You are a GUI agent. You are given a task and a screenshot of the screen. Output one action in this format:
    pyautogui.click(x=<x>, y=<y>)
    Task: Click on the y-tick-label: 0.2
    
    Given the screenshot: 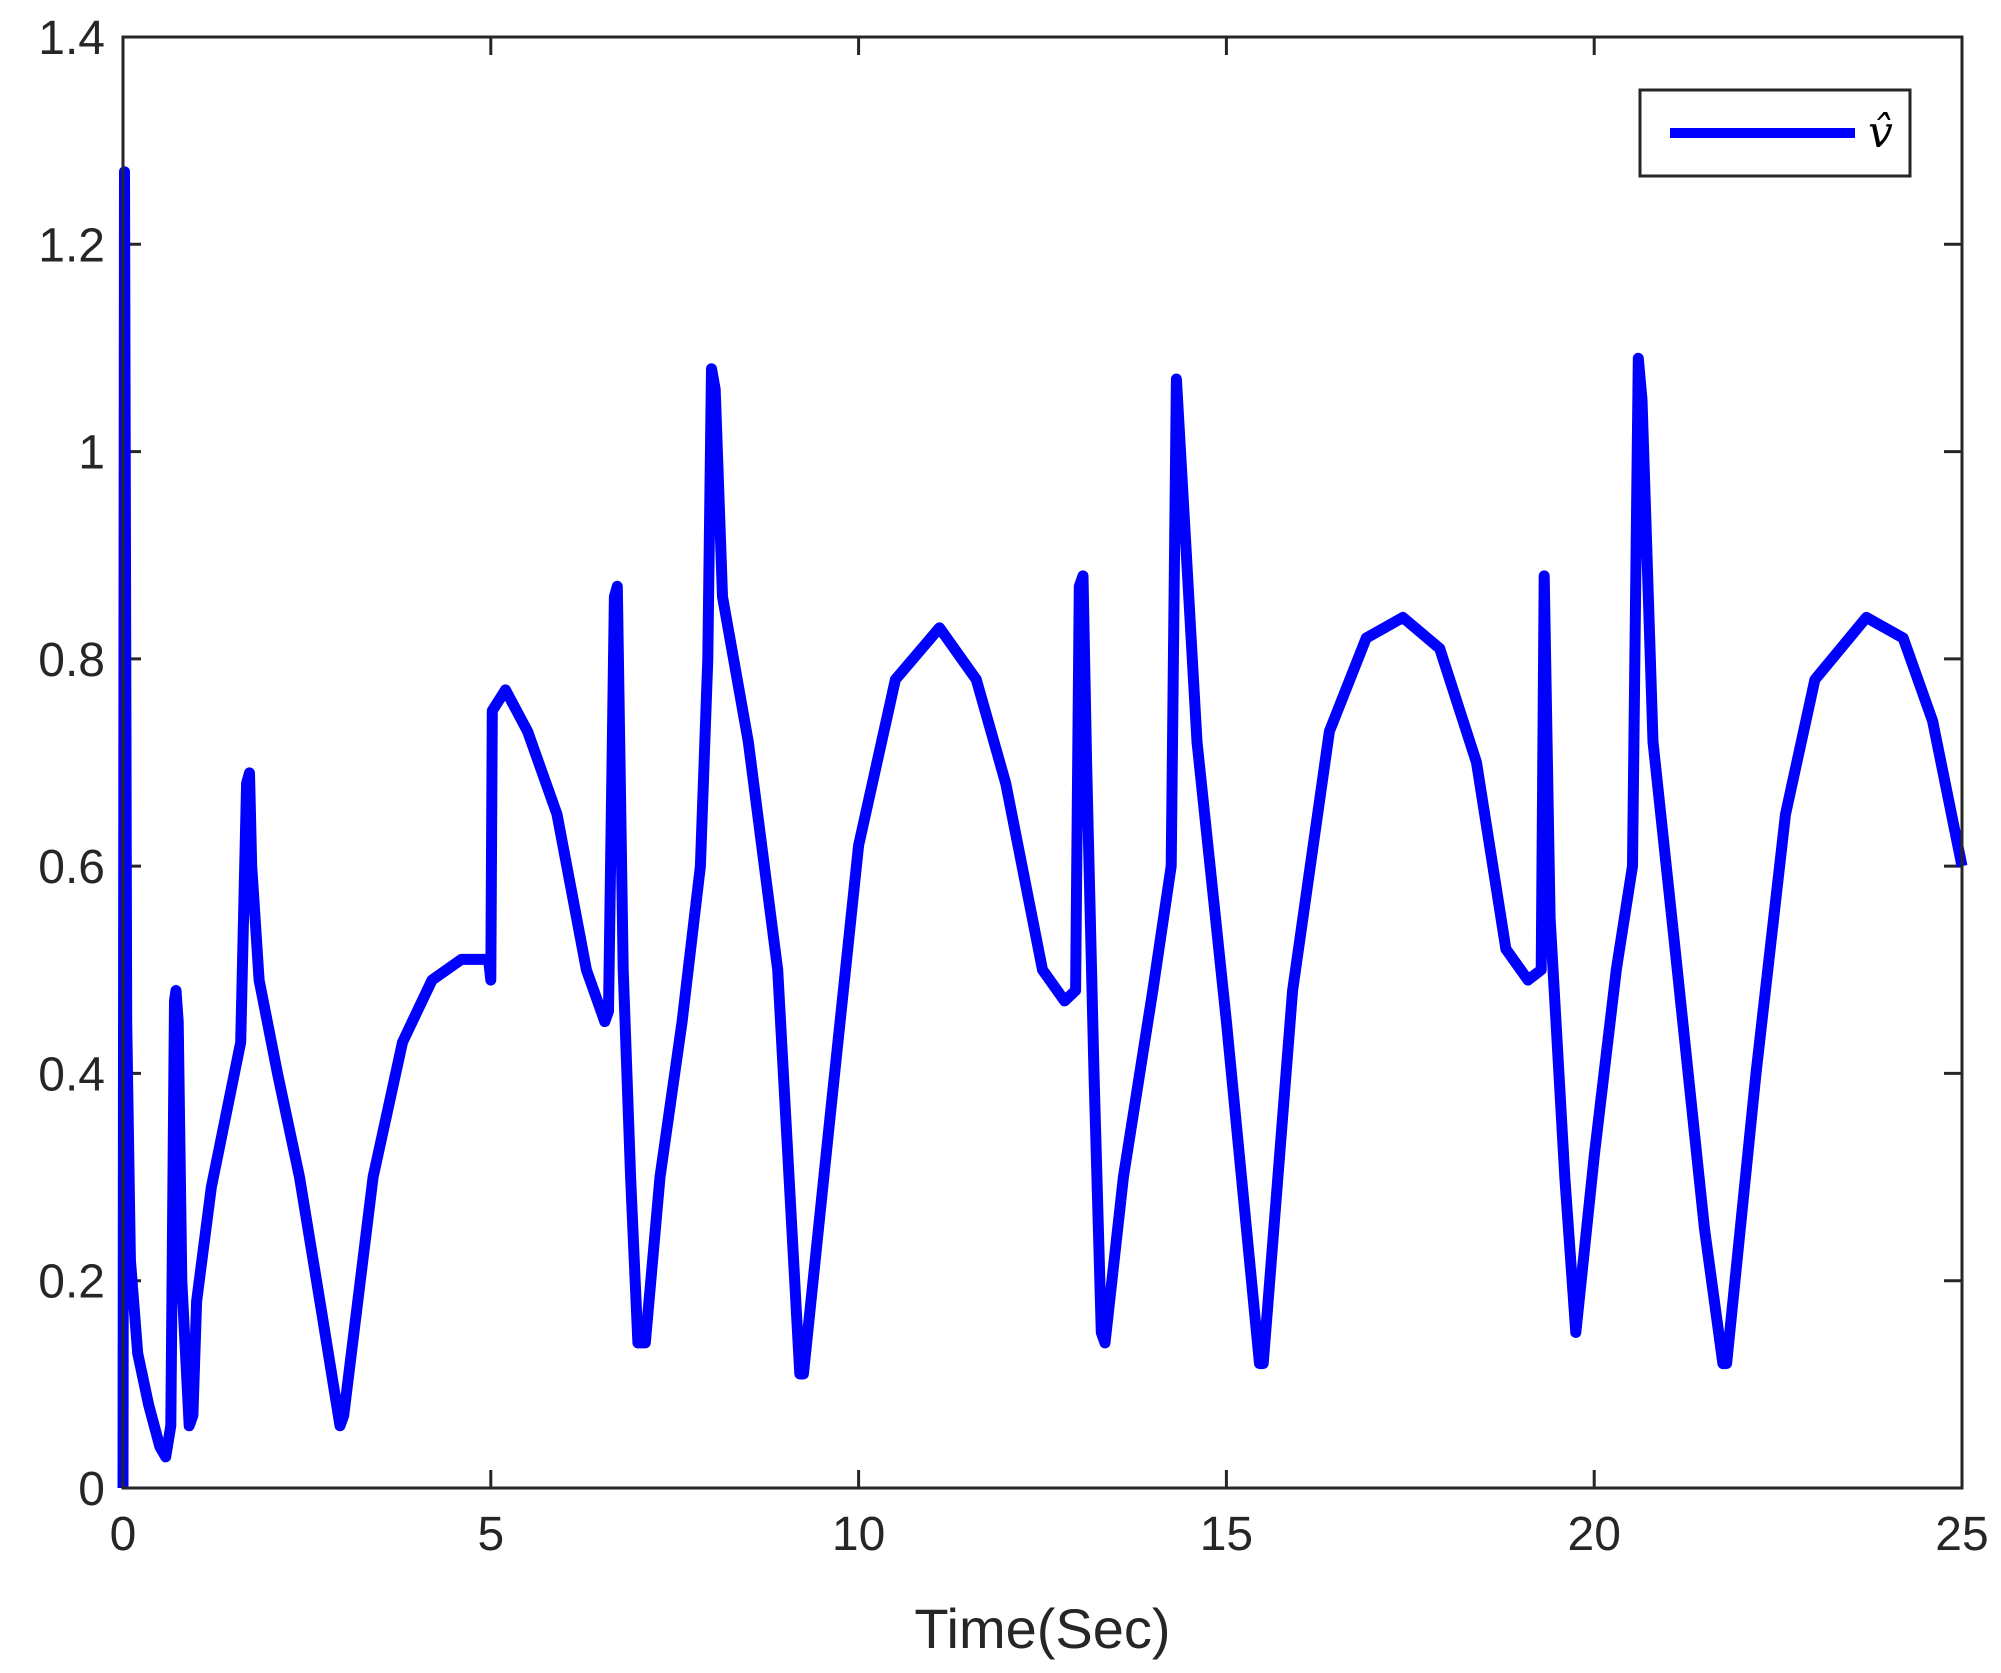 What is the action you would take?
    pyautogui.click(x=71, y=1282)
    